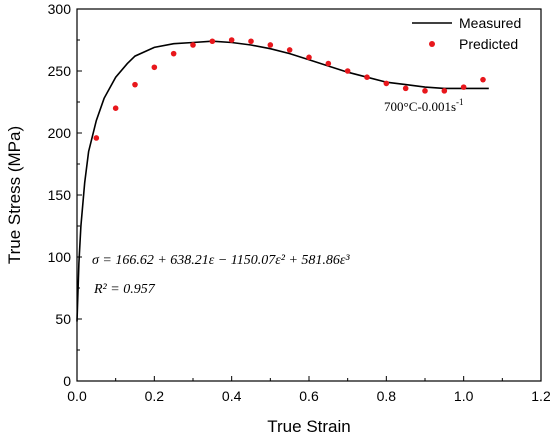 This screenshot has width=550, height=441. What do you see at coordinates (14, 195) in the screenshot?
I see `y-axis-title: True Stress (MPa)` at bounding box center [14, 195].